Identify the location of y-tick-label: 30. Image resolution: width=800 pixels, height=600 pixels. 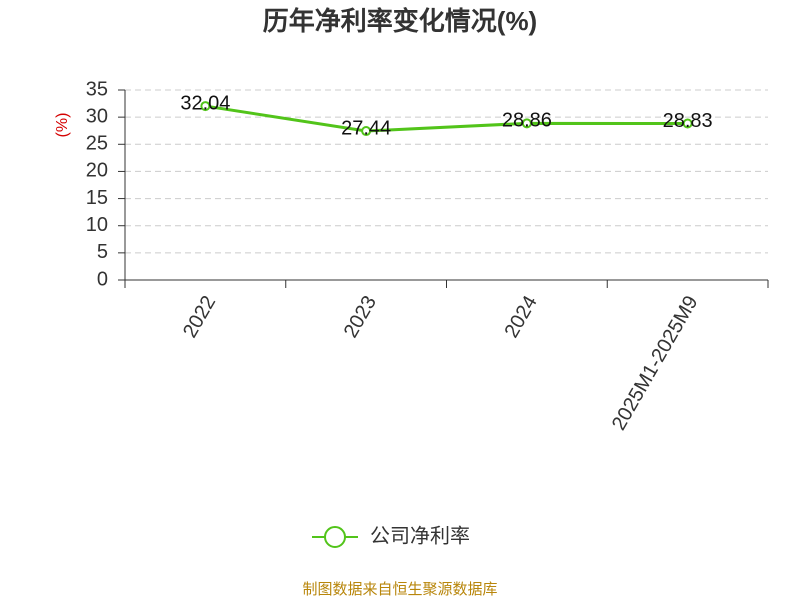
(97, 116).